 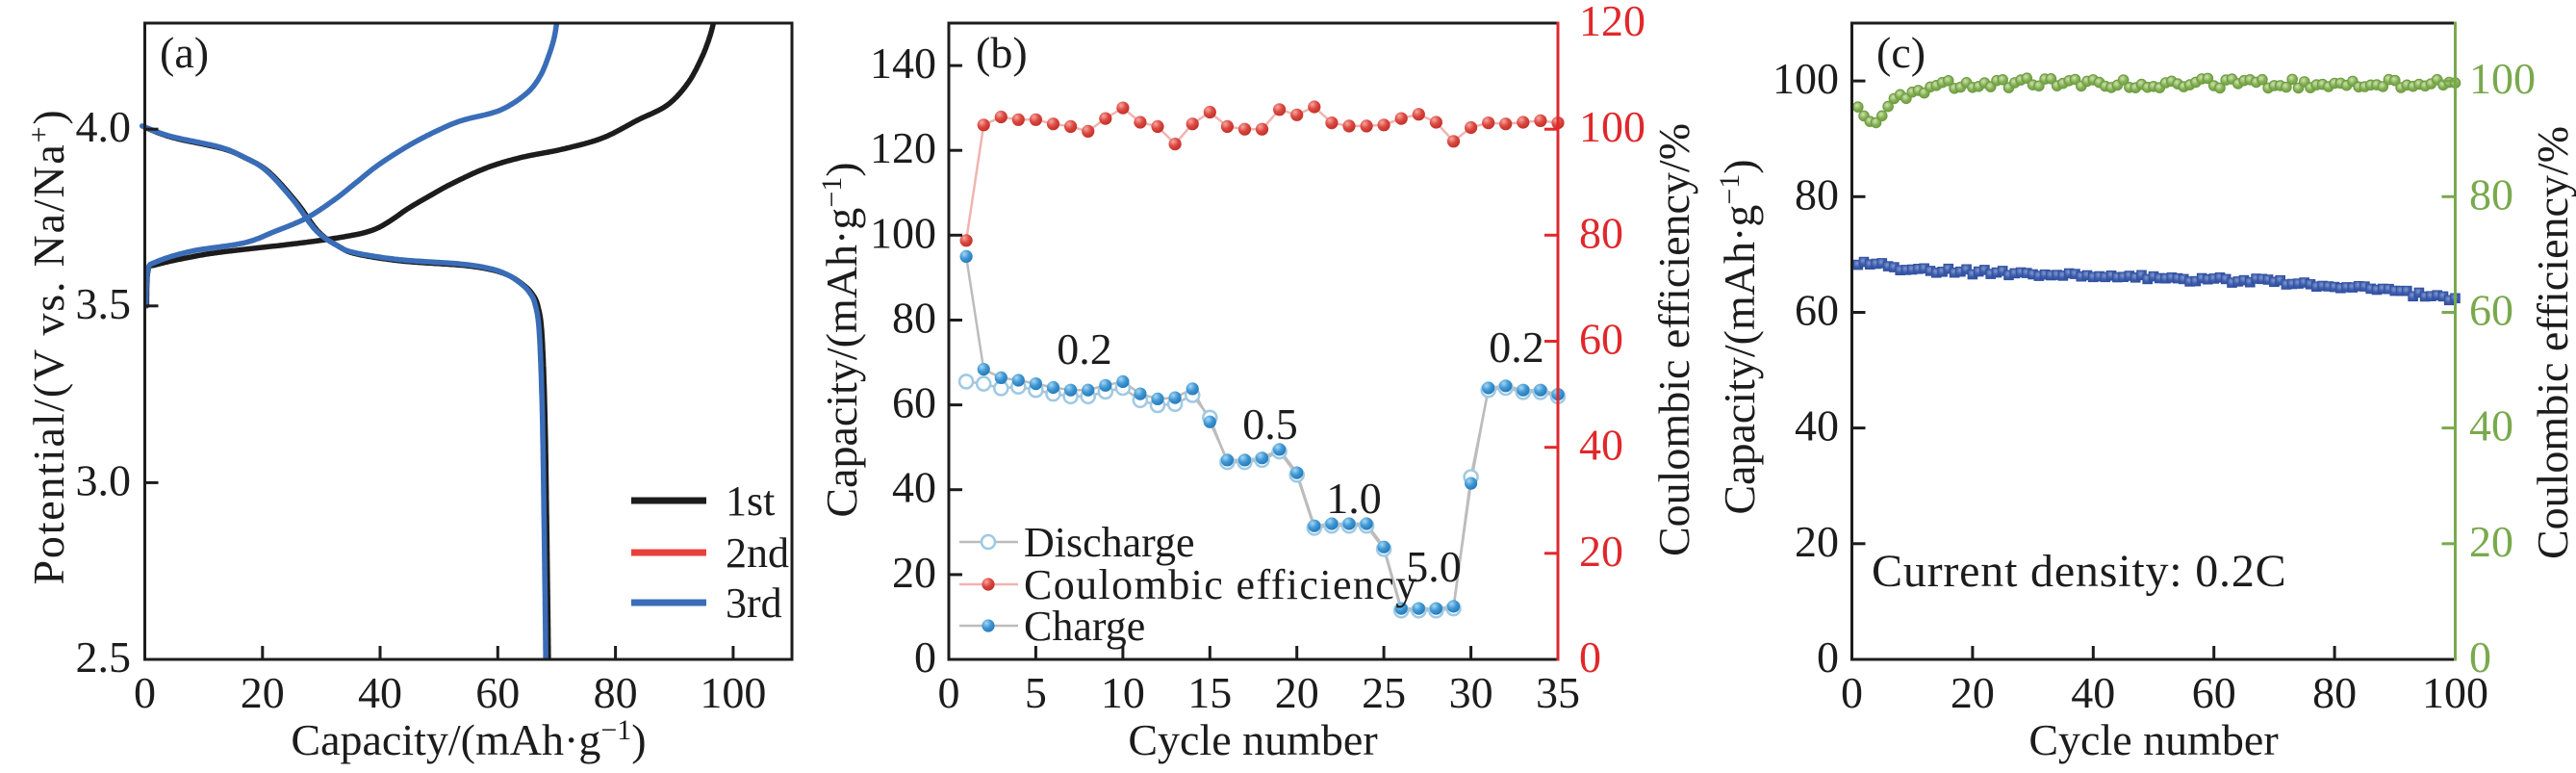 What do you see at coordinates (754, 603) in the screenshot?
I see `svg-text: 3rd` at bounding box center [754, 603].